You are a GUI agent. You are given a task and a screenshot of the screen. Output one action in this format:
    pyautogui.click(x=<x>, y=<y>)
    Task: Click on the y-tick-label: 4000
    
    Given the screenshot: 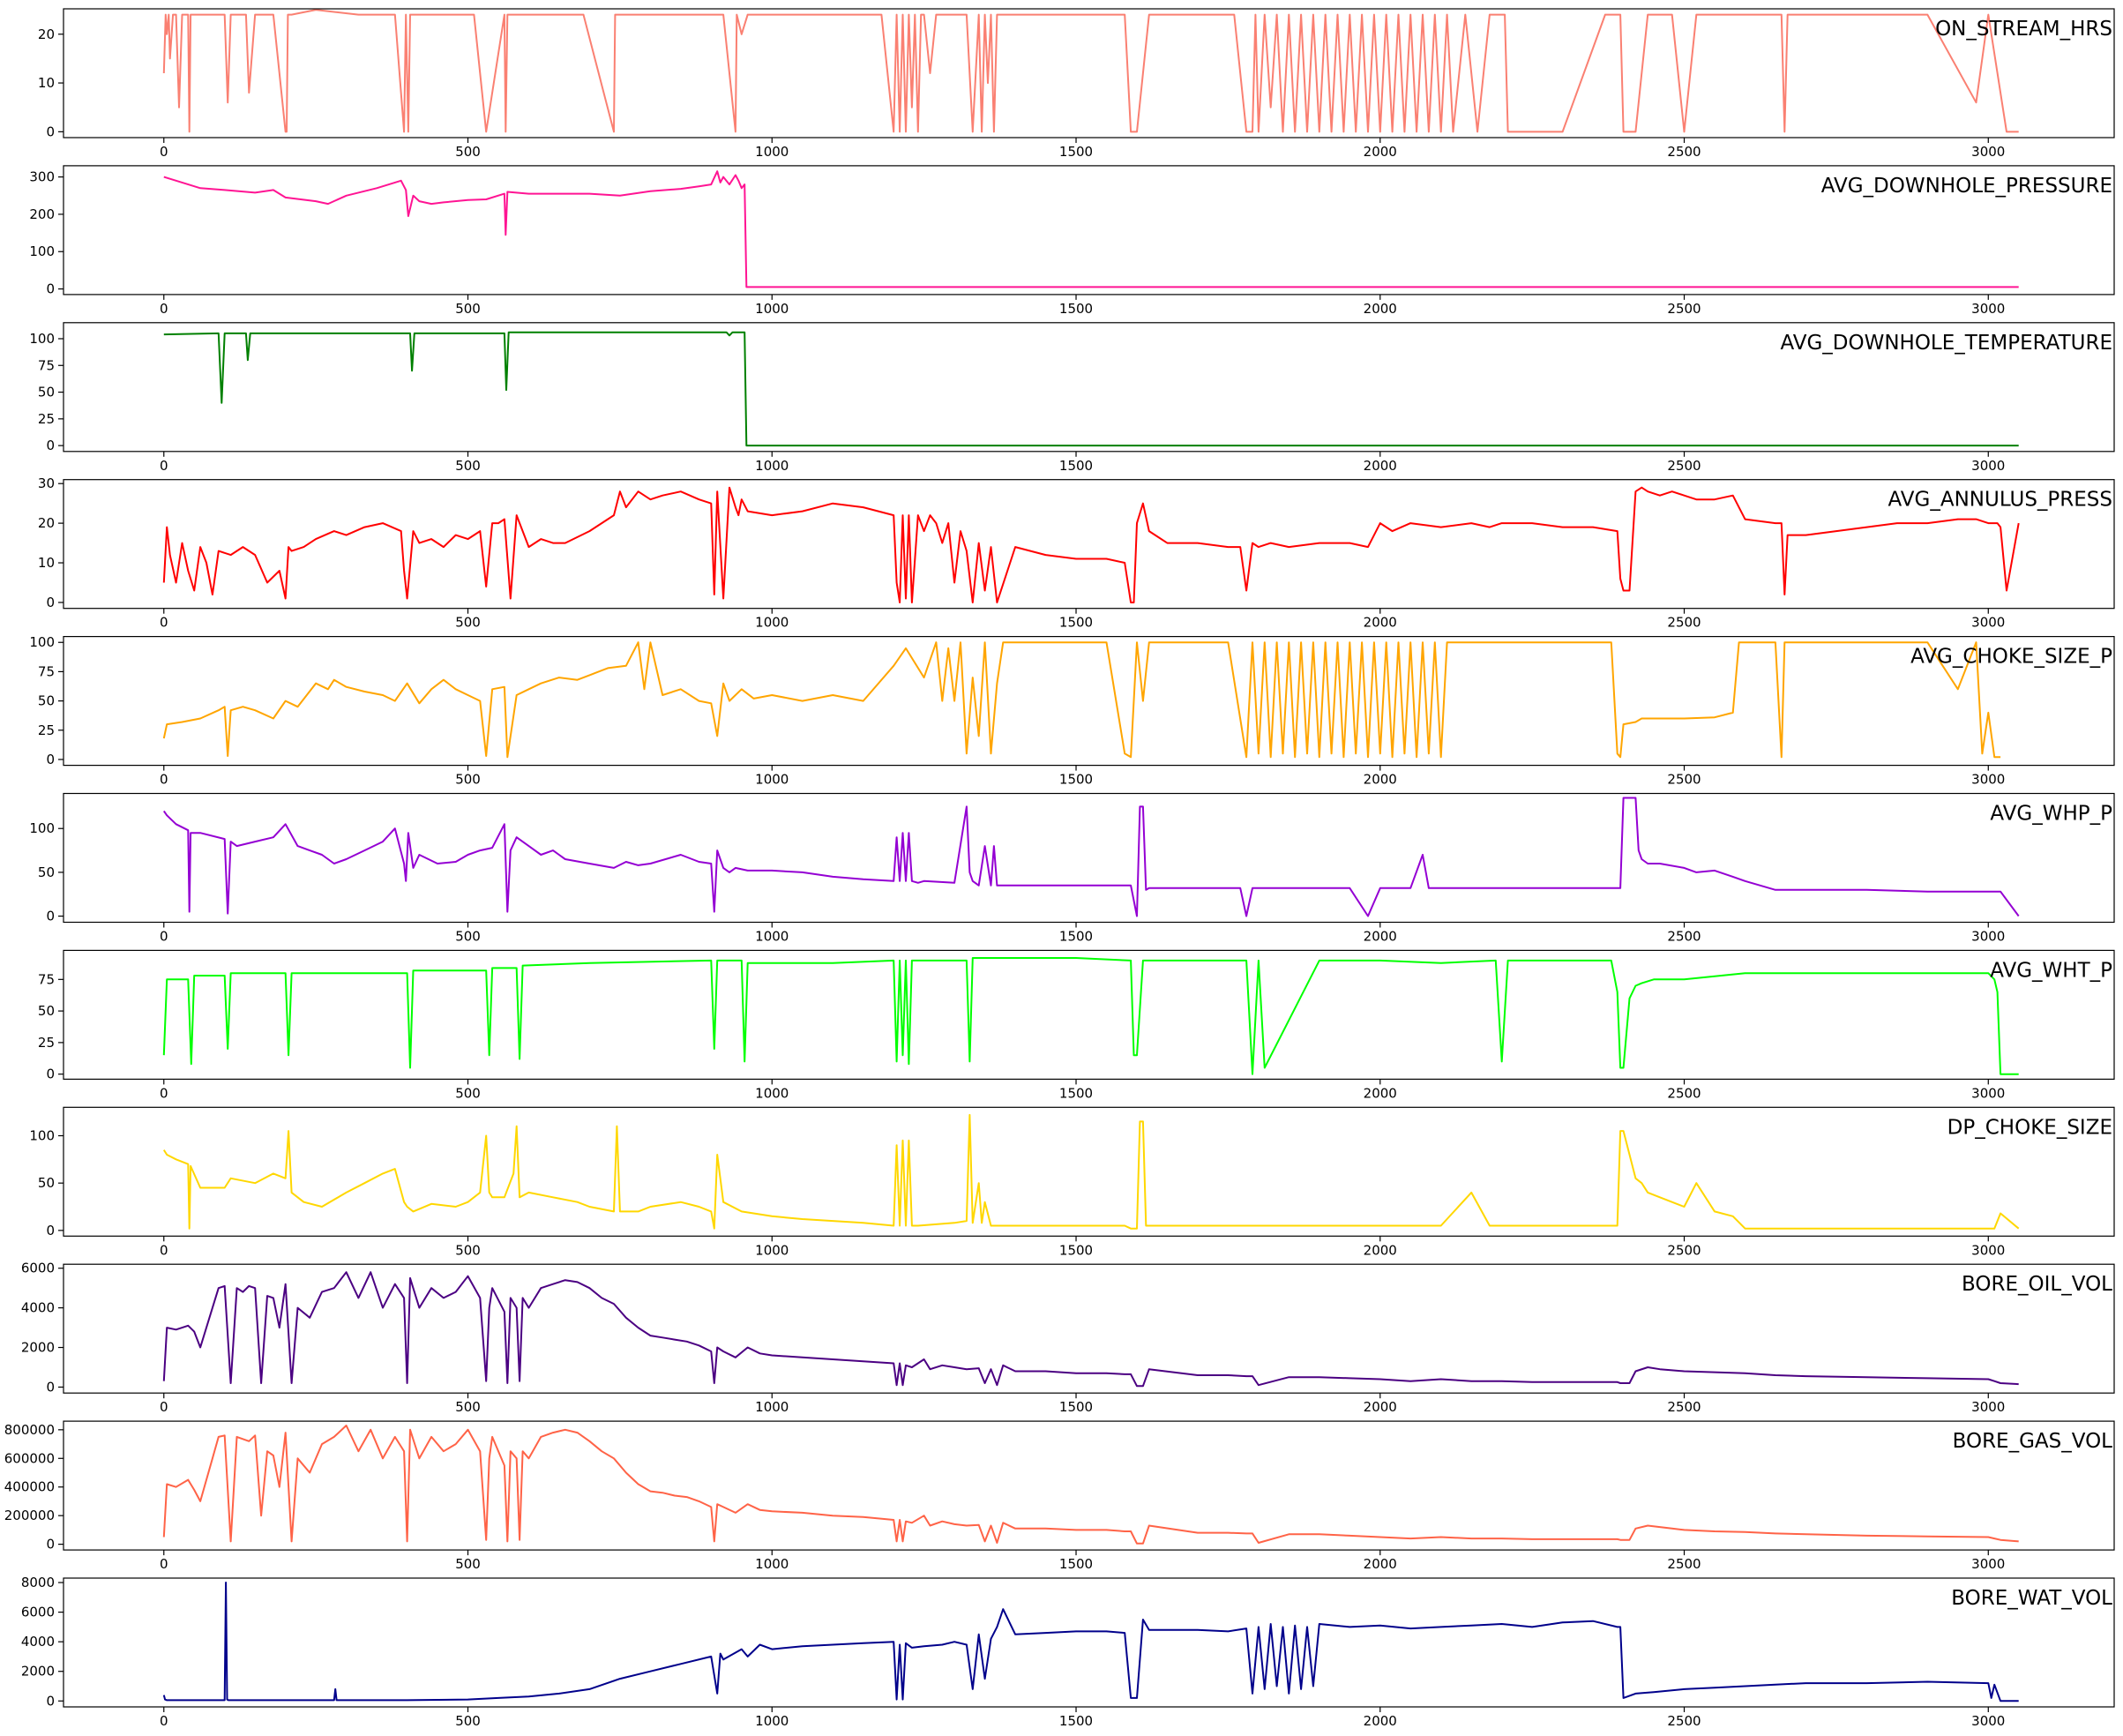 What is the action you would take?
    pyautogui.click(x=38, y=1642)
    